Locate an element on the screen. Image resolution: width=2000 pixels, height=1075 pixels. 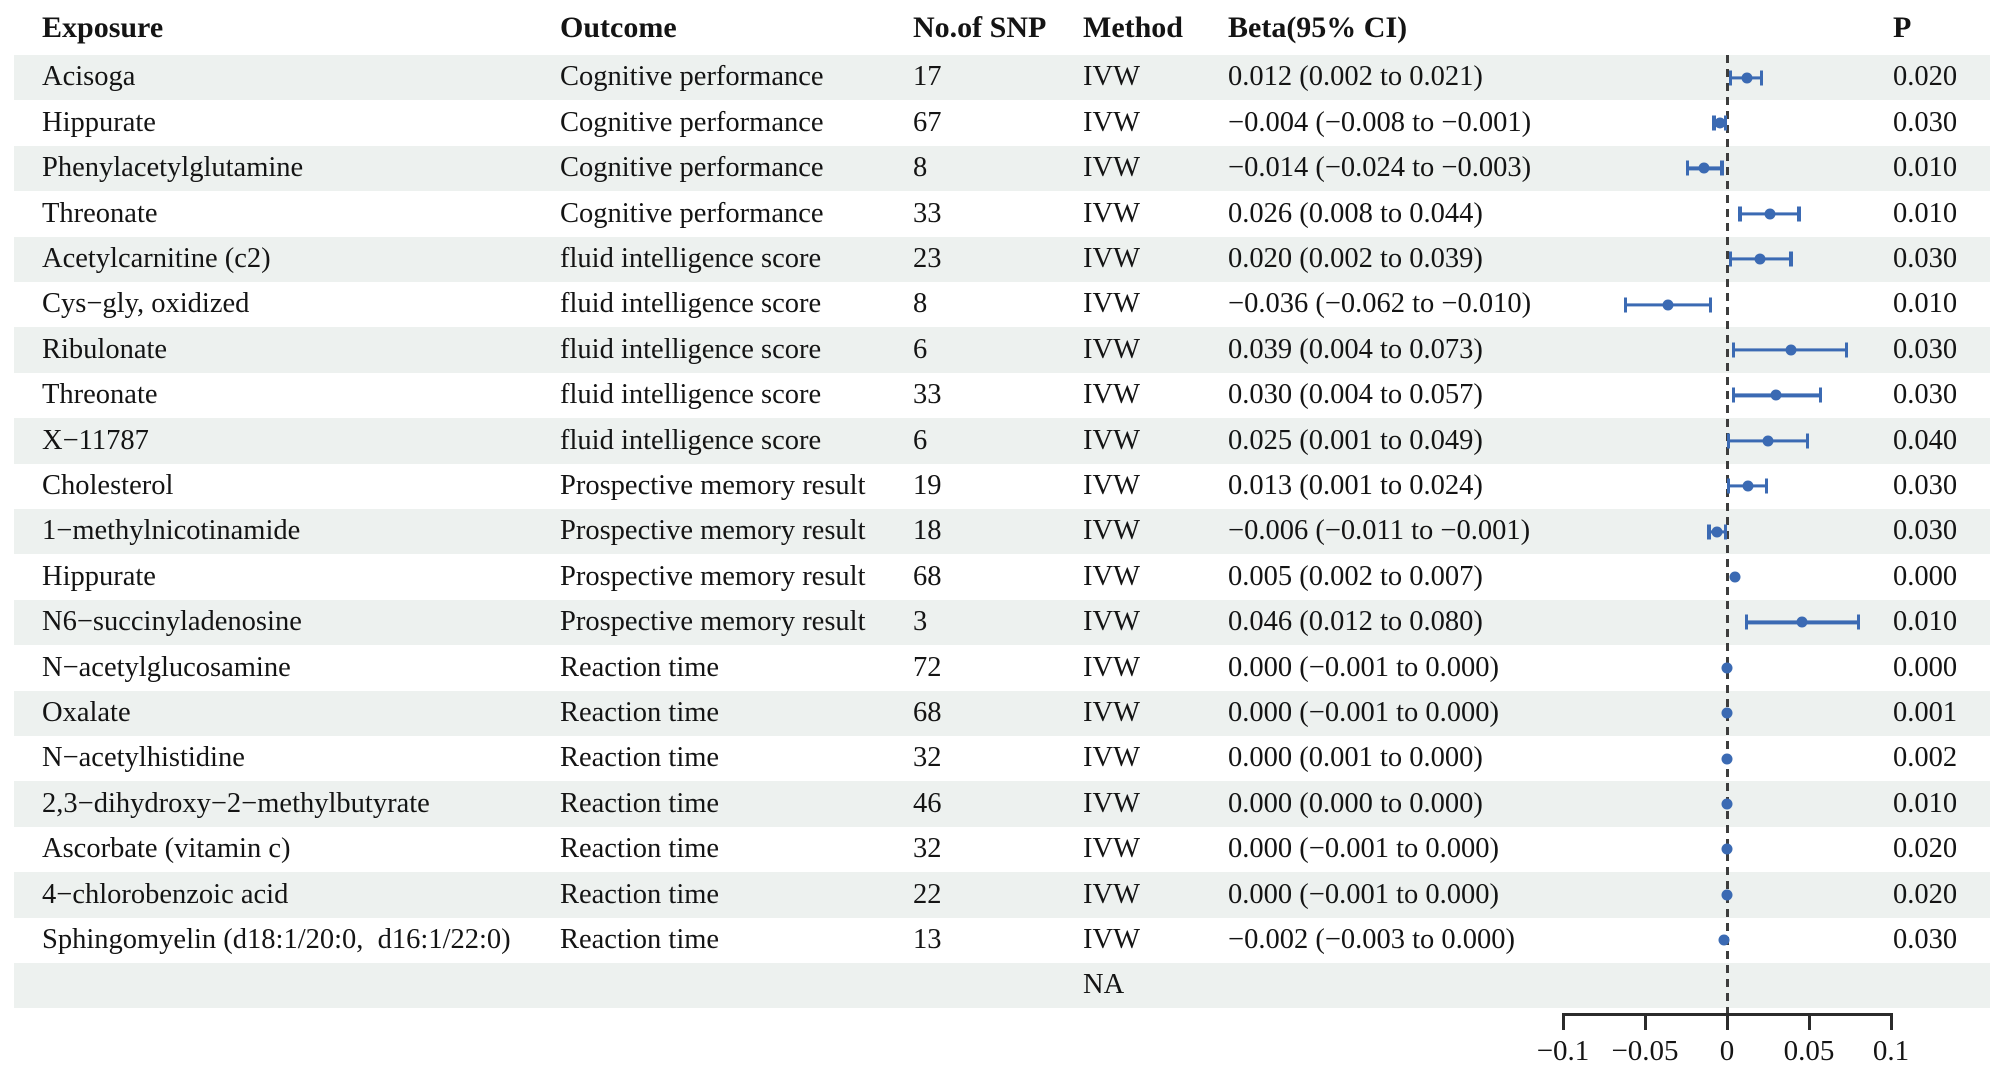
x-axis-tick-label: −0.05 is located at coordinates (1645, 1051).